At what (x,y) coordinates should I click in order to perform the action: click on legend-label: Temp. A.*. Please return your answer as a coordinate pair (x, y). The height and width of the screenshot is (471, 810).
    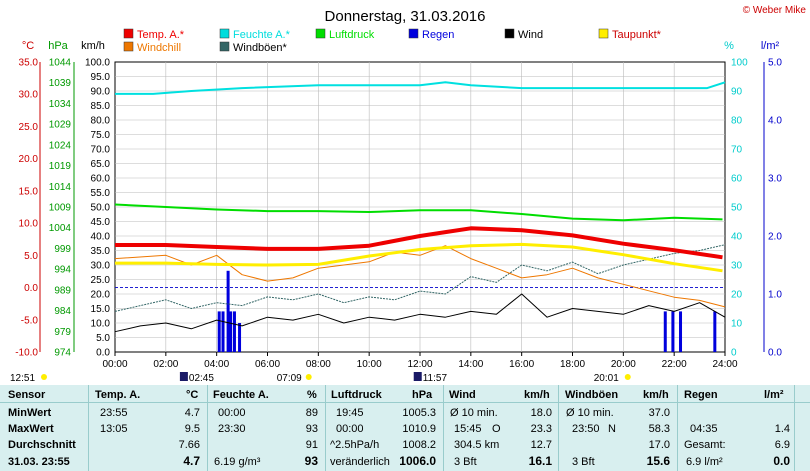
    Looking at the image, I should click on (161, 35).